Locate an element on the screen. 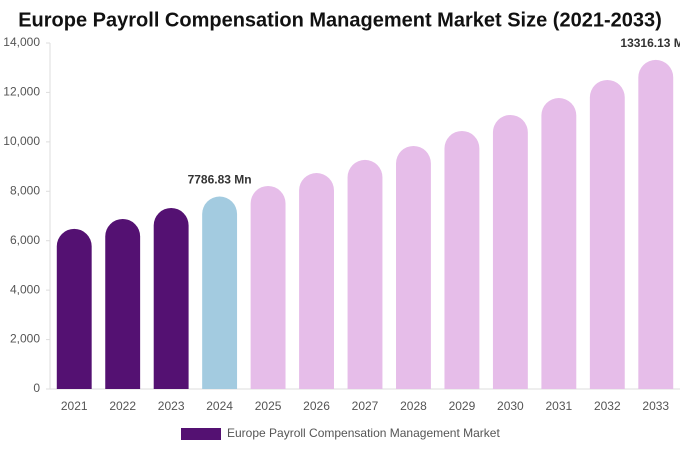 Image resolution: width=680 pixels, height=450 pixels. y-tick-label: 14,000 is located at coordinates (21, 42).